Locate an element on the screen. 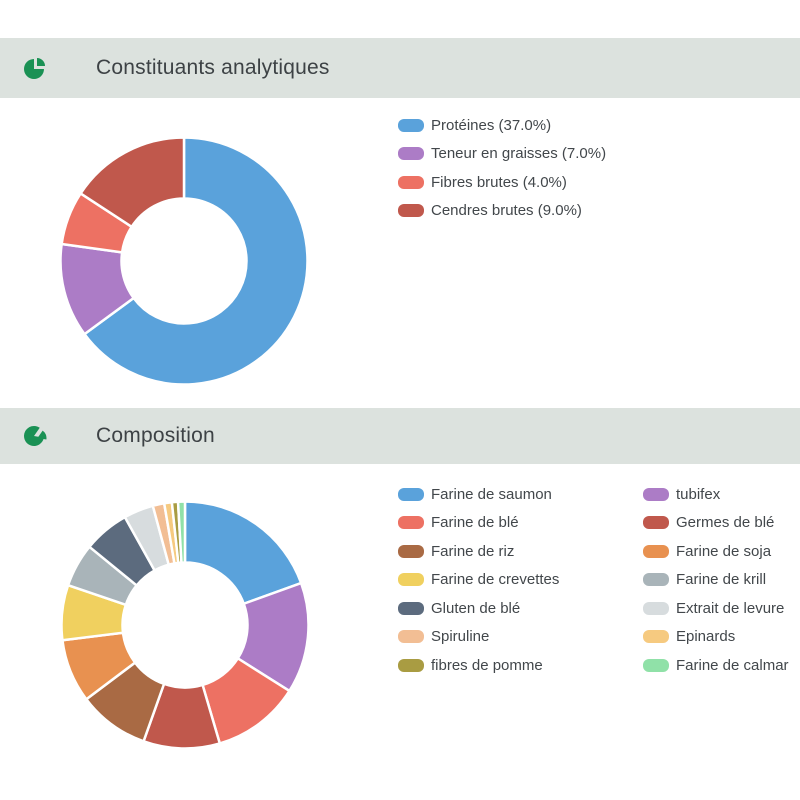 The height and width of the screenshot is (800, 800). legend-item-spiruline: Spiruline is located at coordinates (520, 637).